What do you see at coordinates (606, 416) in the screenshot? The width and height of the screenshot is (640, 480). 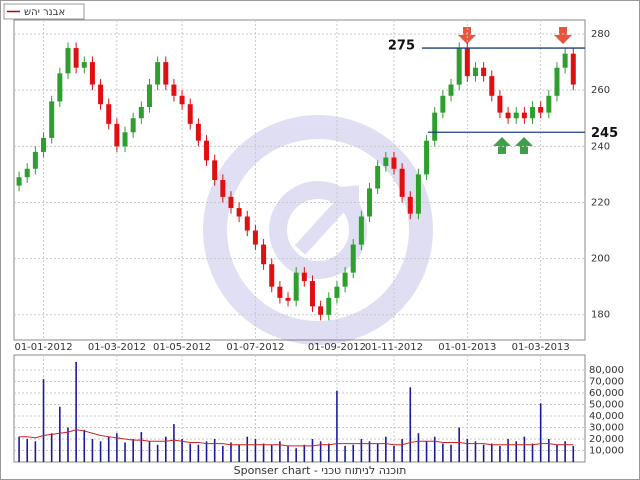 I see `y-tick-label: 40,000` at bounding box center [606, 416].